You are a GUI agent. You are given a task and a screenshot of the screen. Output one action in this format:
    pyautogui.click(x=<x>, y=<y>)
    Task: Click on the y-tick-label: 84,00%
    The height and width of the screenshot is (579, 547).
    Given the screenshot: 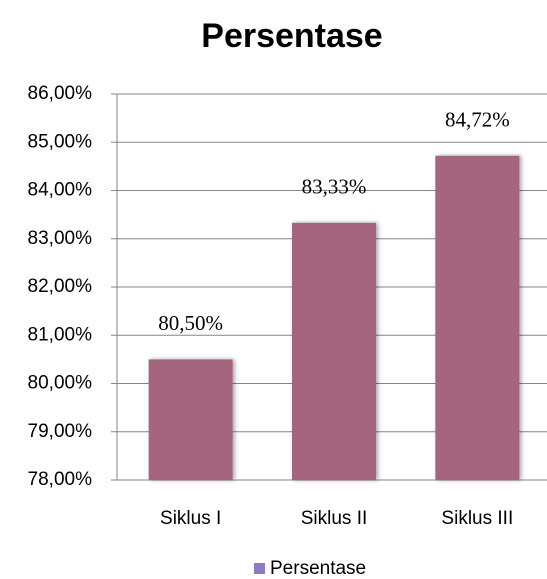 What is the action you would take?
    pyautogui.click(x=60, y=190)
    